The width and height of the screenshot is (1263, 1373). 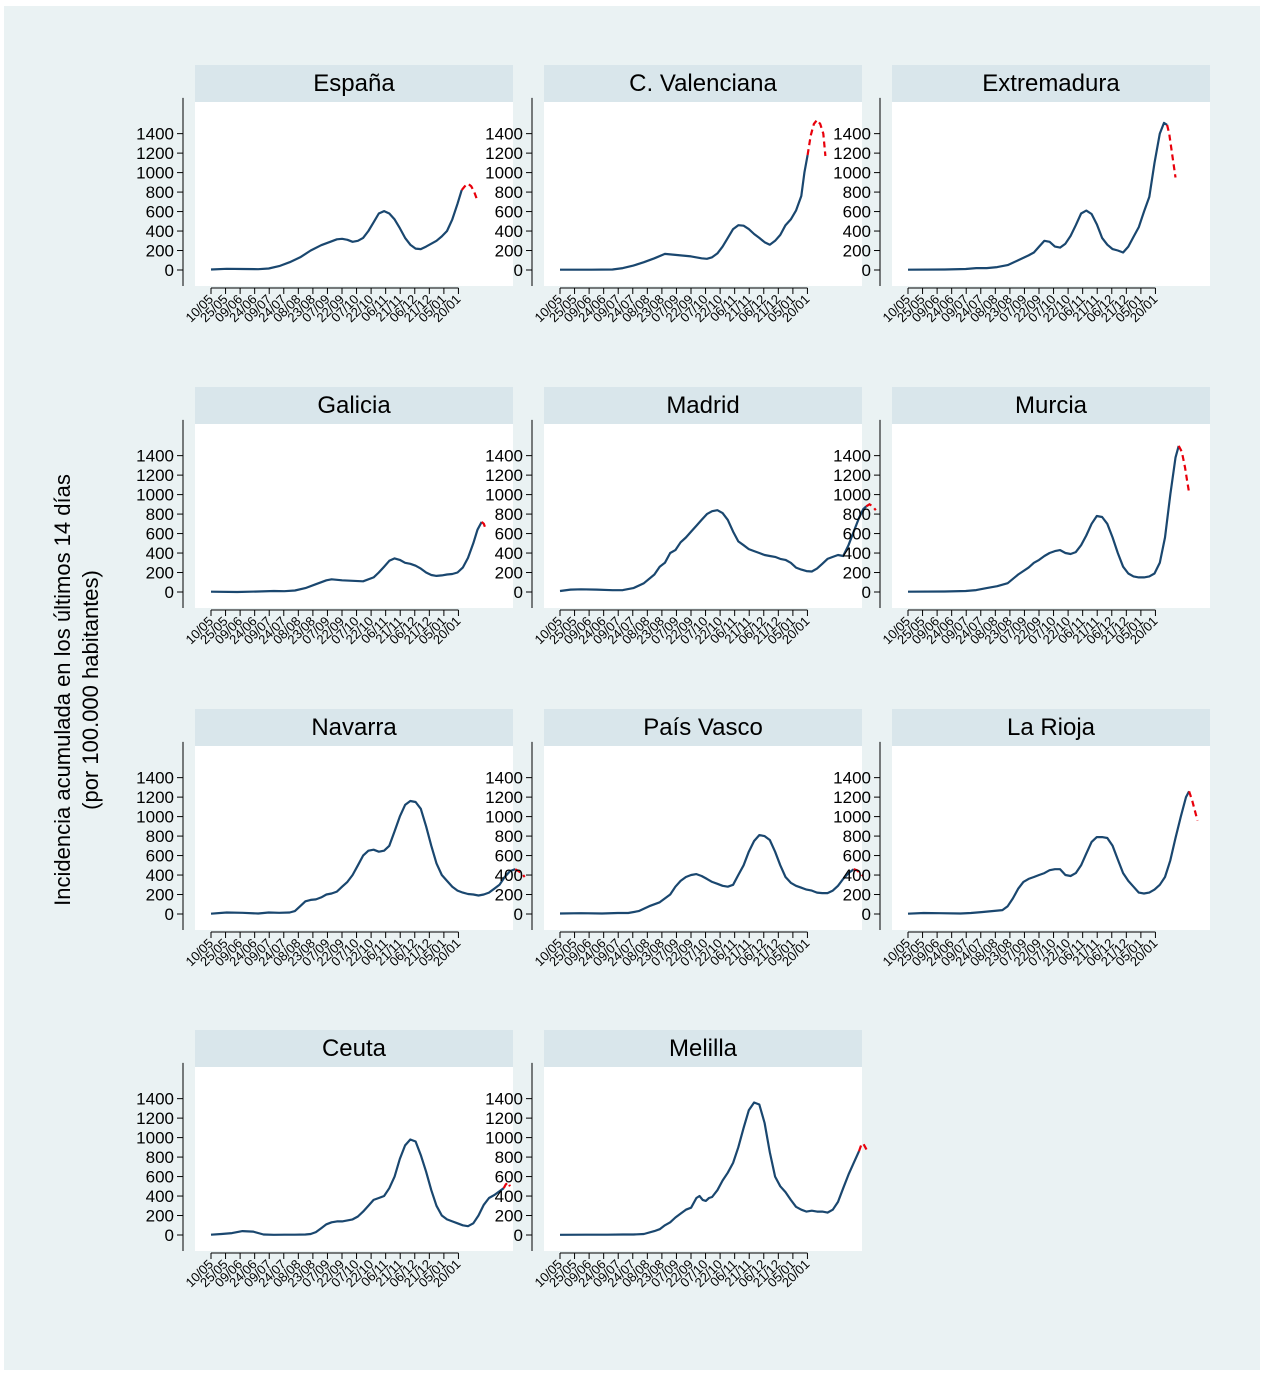 I want to click on panel-title: Ceuta, so click(x=354, y=1048).